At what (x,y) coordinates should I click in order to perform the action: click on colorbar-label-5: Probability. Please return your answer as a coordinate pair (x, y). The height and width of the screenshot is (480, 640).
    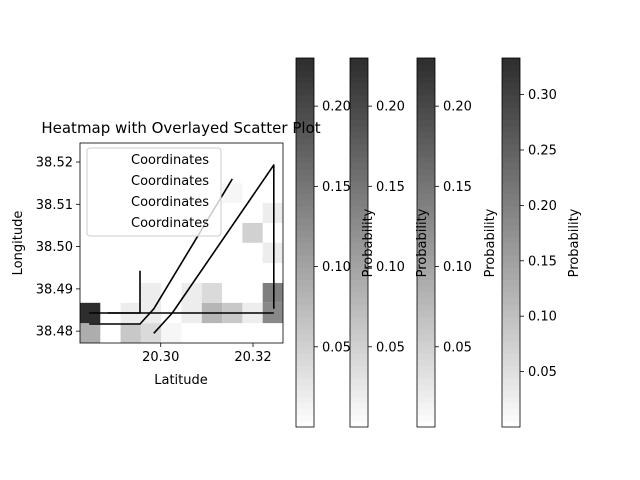
    Looking at the image, I should click on (574, 242).